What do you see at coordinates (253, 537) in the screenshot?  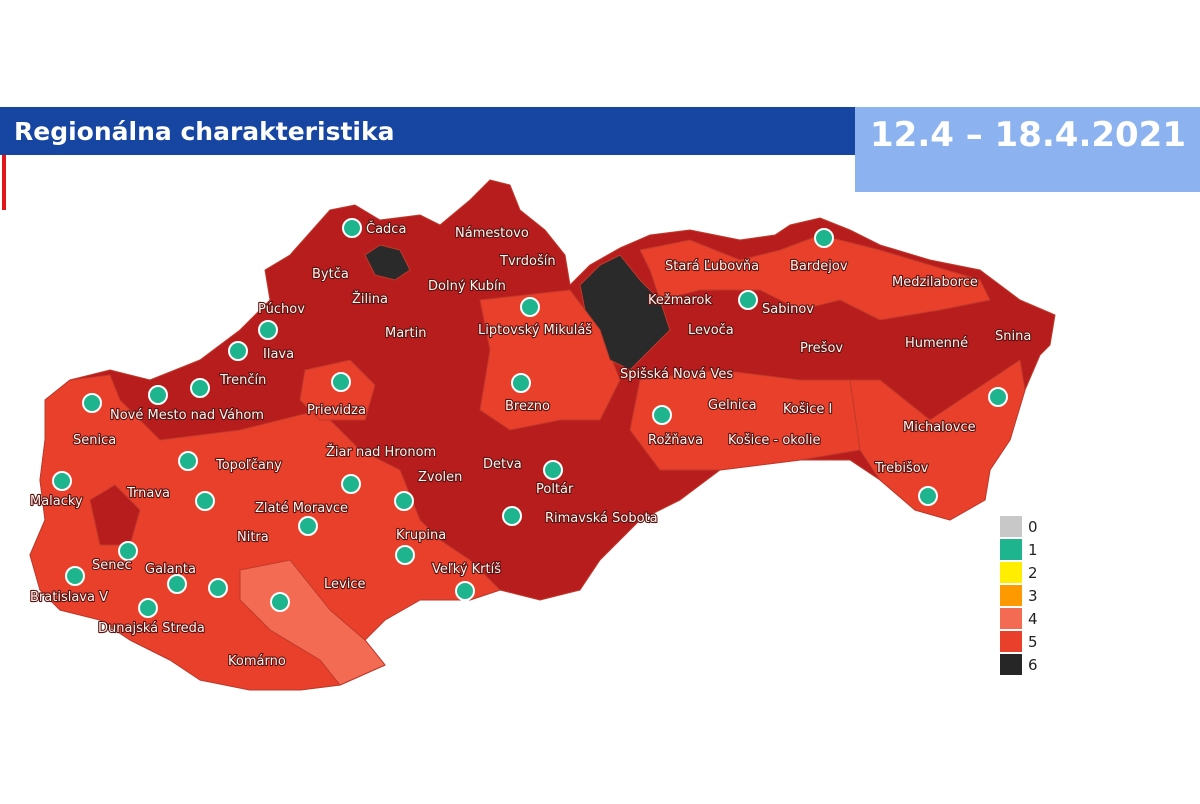 I see `district-label: Nitra` at bounding box center [253, 537].